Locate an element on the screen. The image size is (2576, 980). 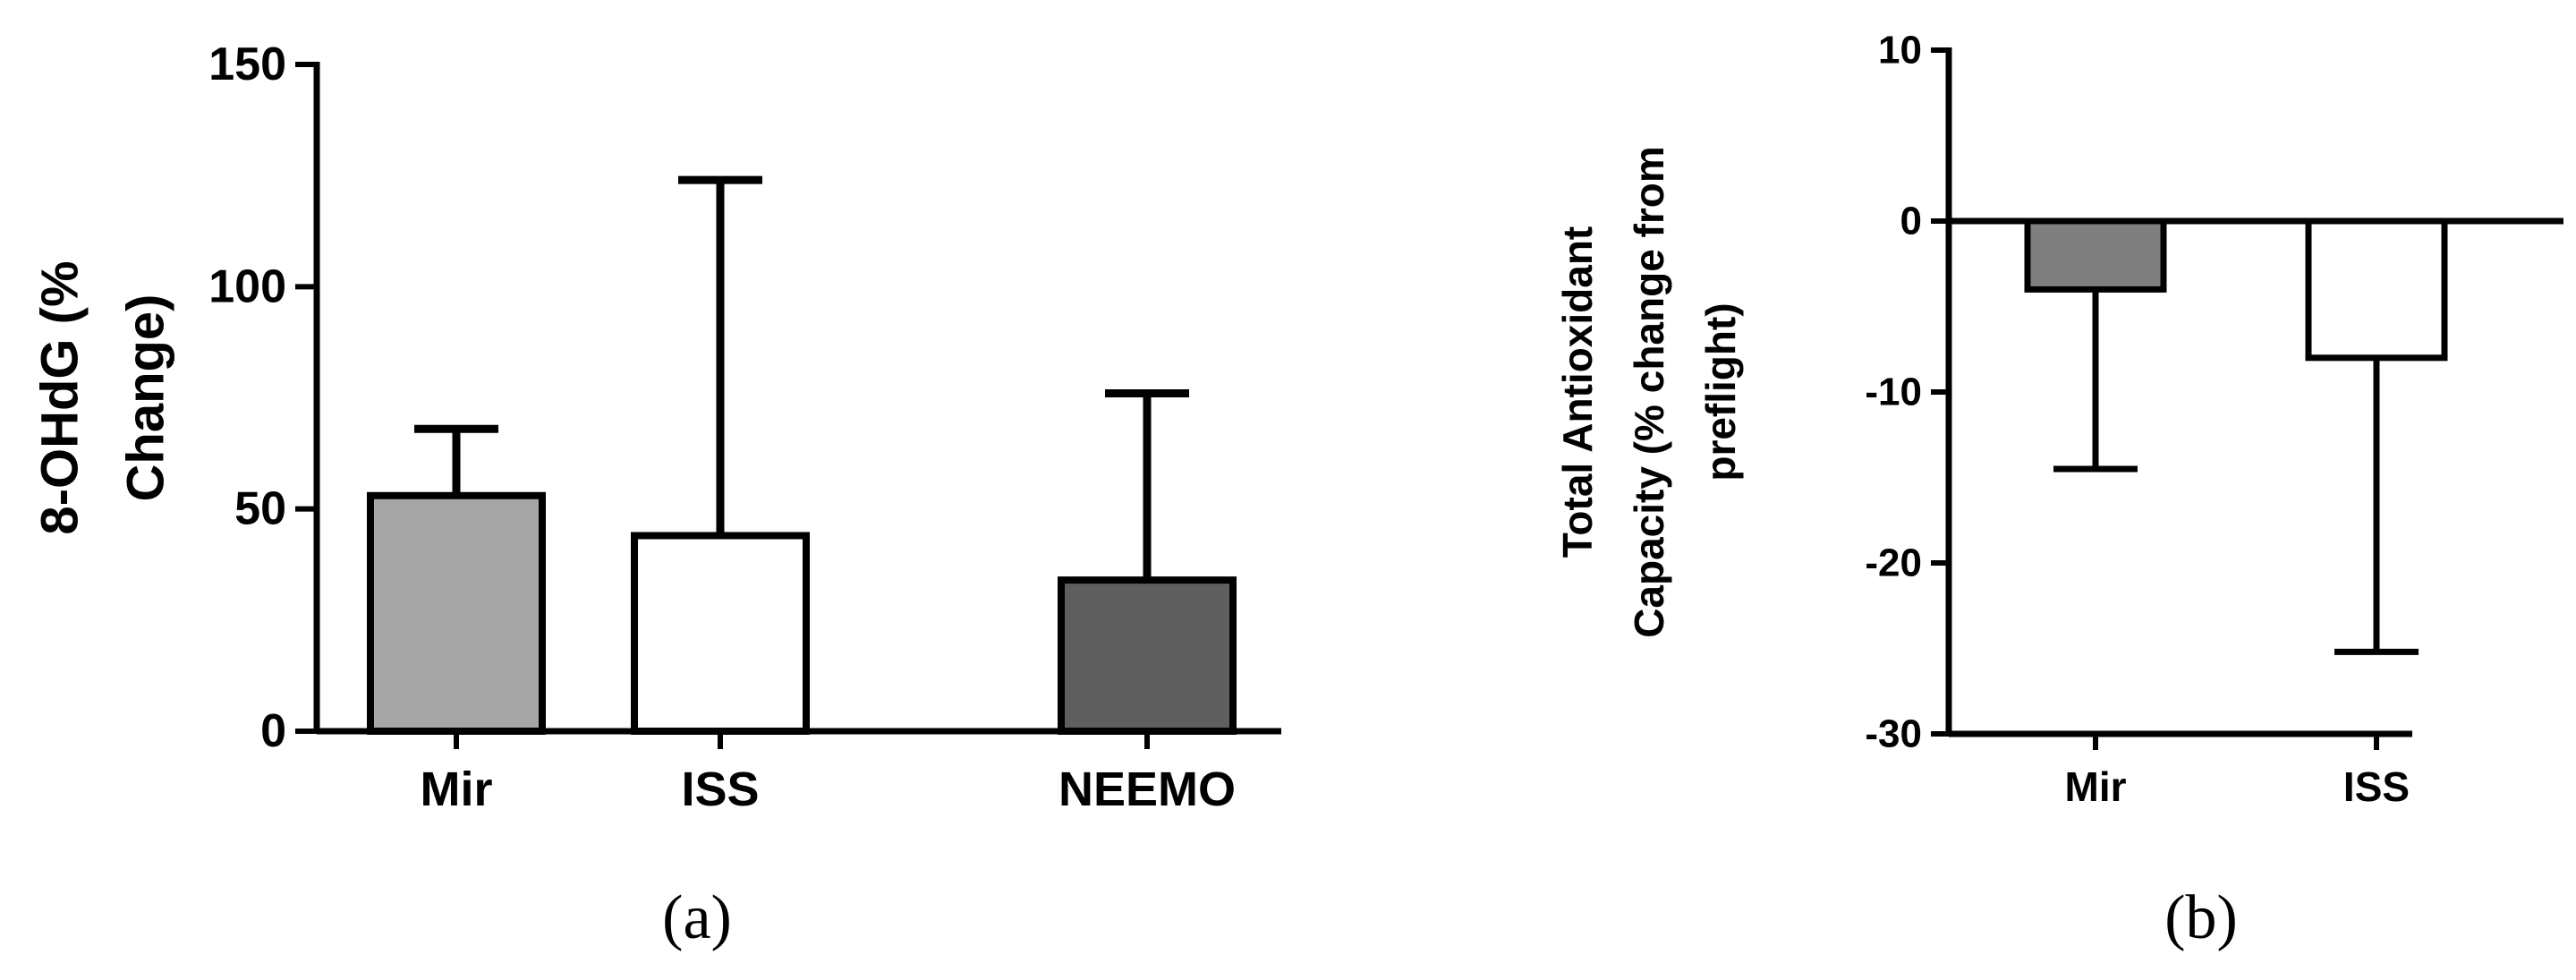
y-axis-title-line: Change) is located at coordinates (146, 398).